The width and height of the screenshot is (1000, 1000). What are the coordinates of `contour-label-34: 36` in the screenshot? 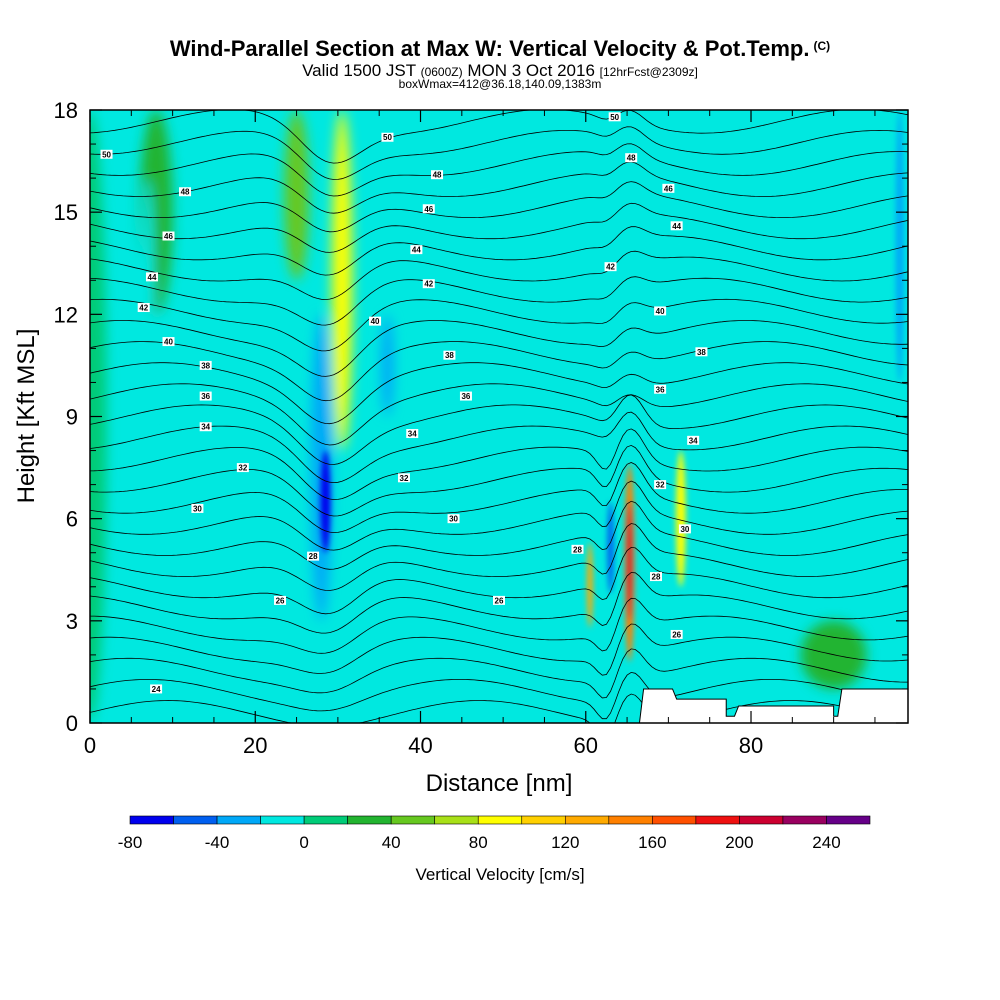 It's located at (660, 389).